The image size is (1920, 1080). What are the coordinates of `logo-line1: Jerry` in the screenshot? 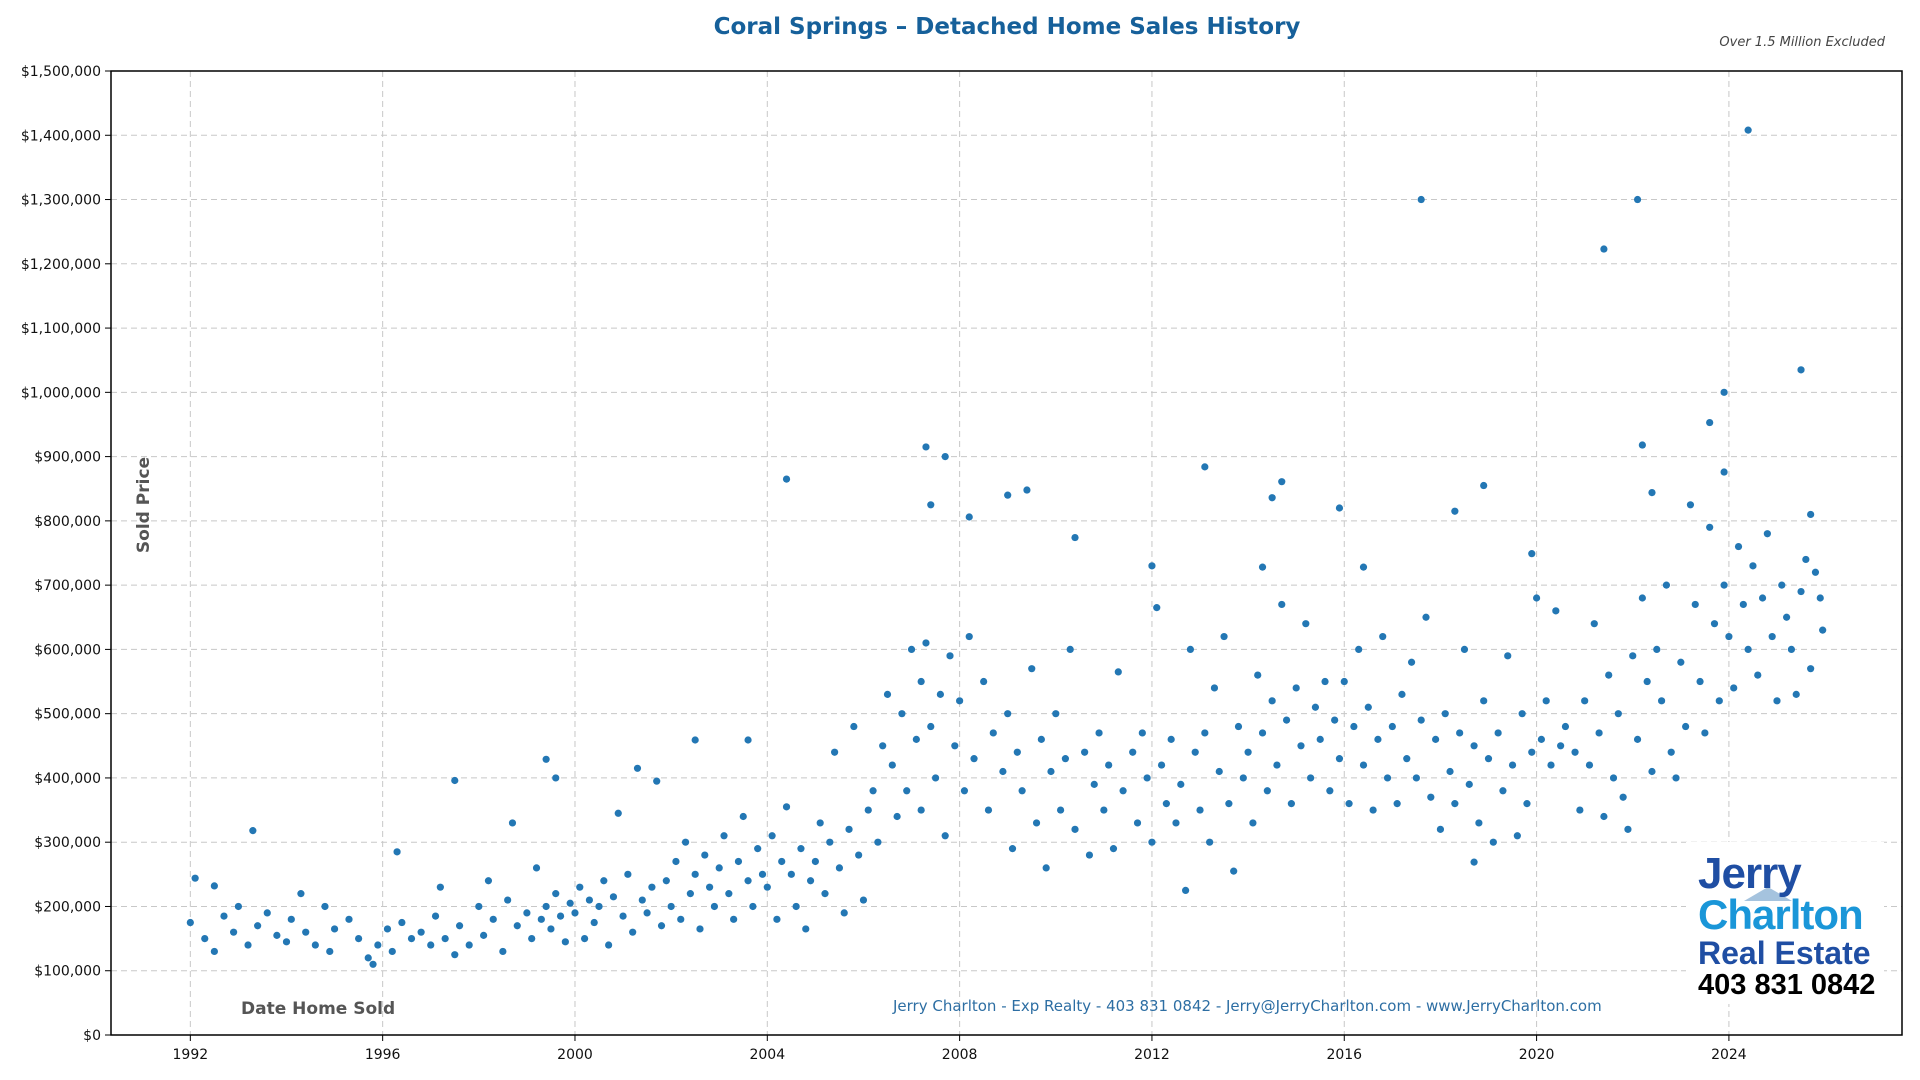 It's located at (1750, 873).